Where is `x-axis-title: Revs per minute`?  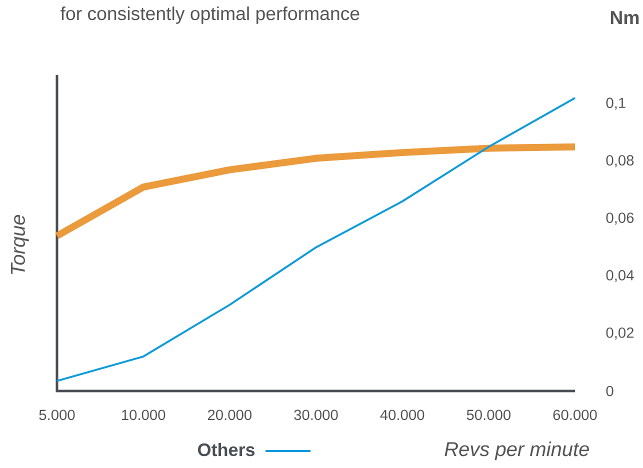
x-axis-title: Revs per minute is located at coordinates (516, 451).